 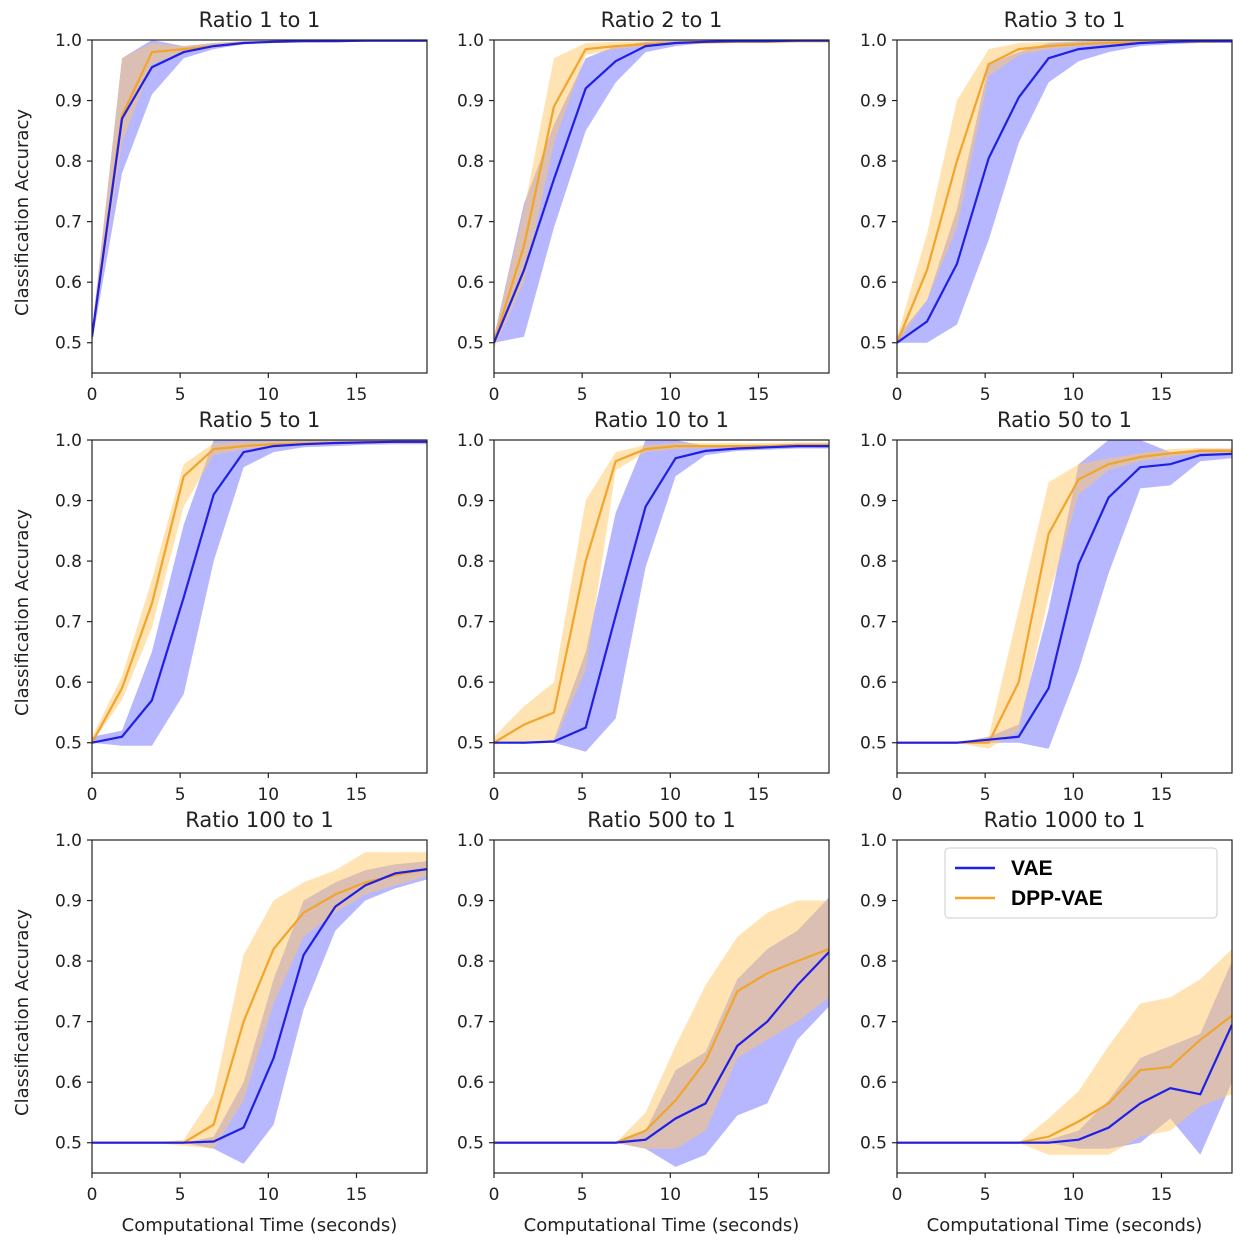 I want to click on subplot-title: Ratio 100 to 1, so click(x=259, y=820).